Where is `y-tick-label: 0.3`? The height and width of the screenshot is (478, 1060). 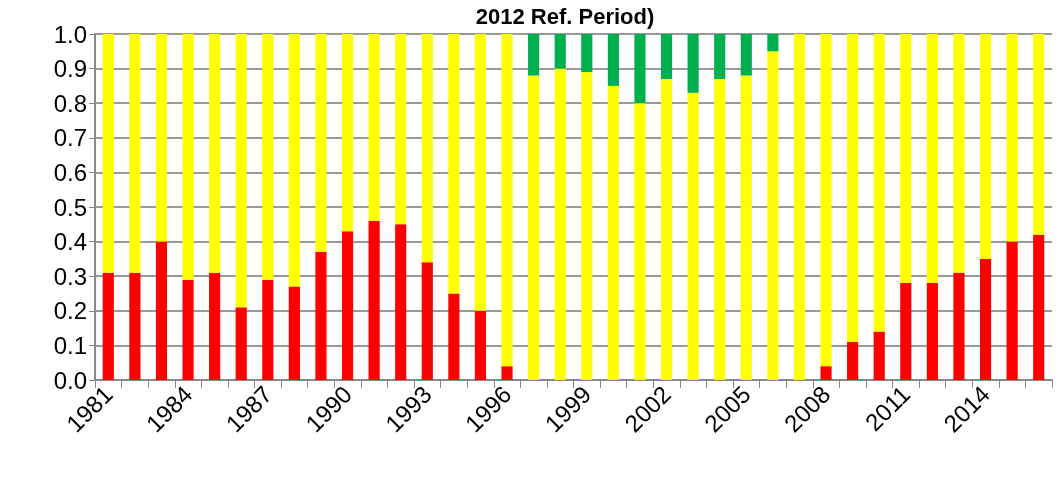
y-tick-label: 0.3 is located at coordinates (70, 276).